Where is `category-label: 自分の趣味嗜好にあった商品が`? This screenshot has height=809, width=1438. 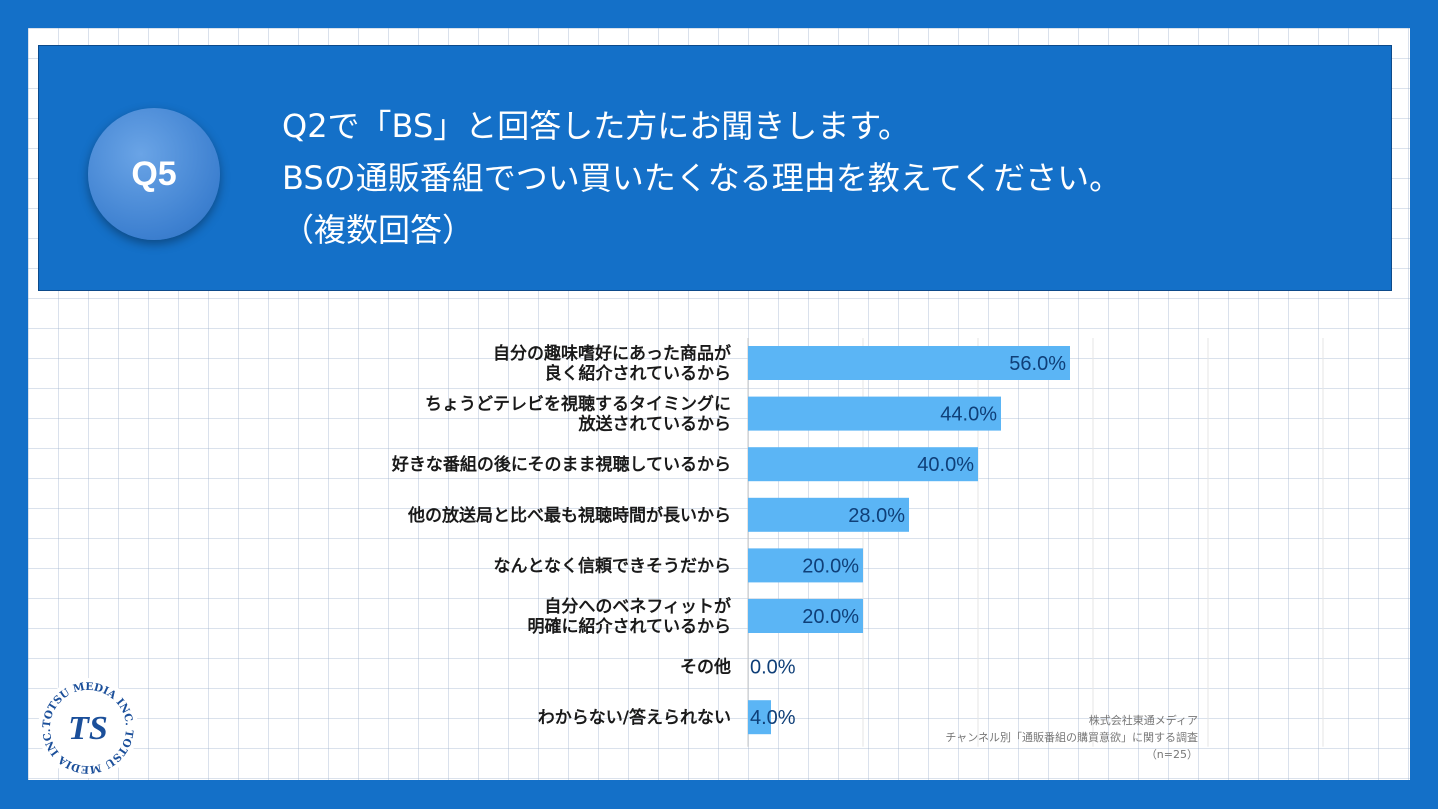 category-label: 自分の趣味嗜好にあった商品が is located at coordinates (612, 353).